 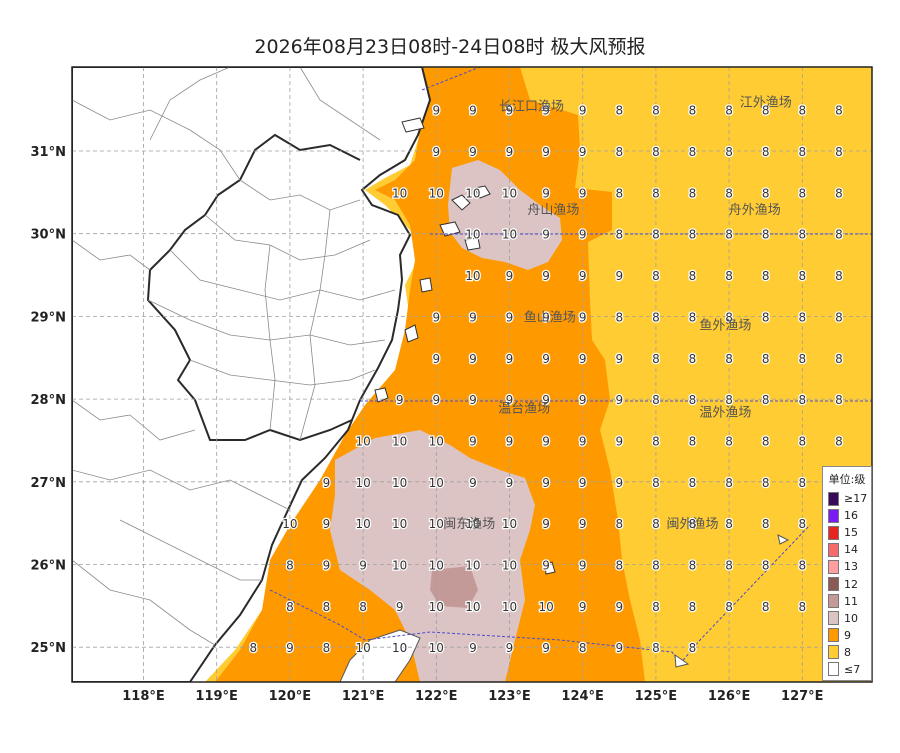 What do you see at coordinates (656, 696) in the screenshot?
I see `longitude-tick-label: 125°E` at bounding box center [656, 696].